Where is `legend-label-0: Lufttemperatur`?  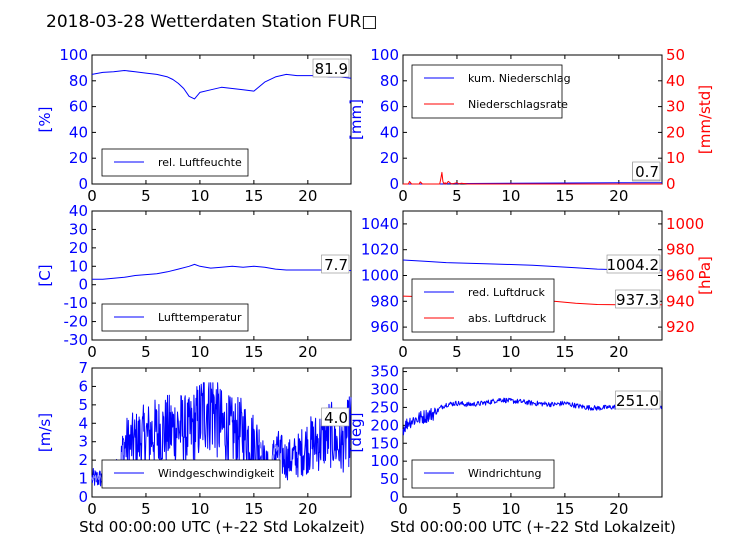
legend-label-0: Lufttemperatur is located at coordinates (200, 317).